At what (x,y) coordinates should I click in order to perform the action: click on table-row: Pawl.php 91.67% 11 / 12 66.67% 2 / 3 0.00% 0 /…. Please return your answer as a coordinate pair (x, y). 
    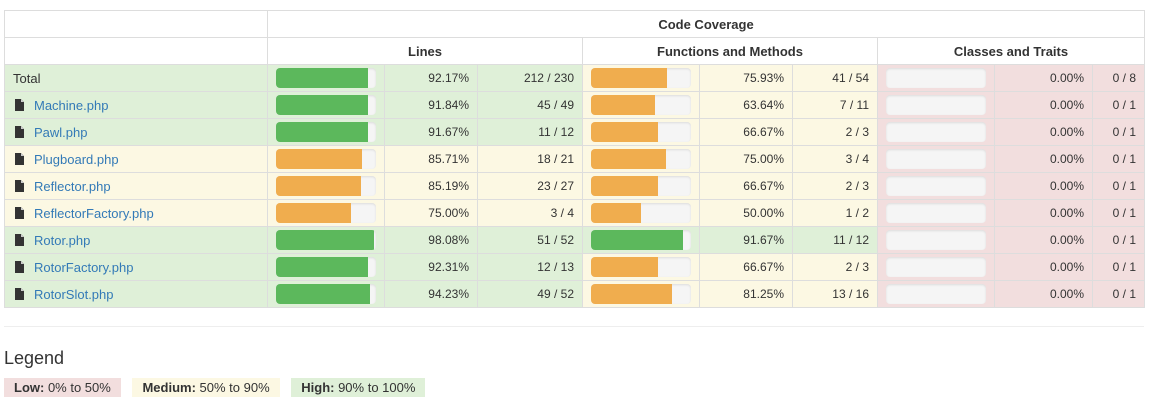
    Looking at the image, I should click on (575, 132).